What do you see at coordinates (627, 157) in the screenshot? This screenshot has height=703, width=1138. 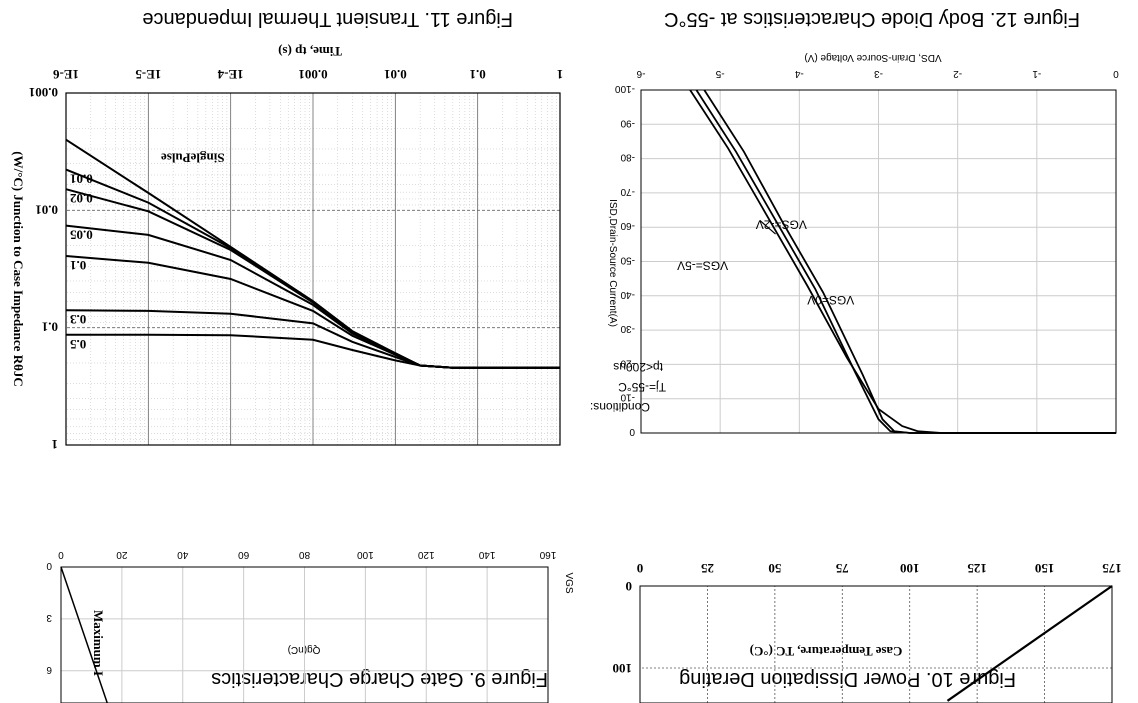 I see `fig12-ytick-label: -80` at bounding box center [627, 157].